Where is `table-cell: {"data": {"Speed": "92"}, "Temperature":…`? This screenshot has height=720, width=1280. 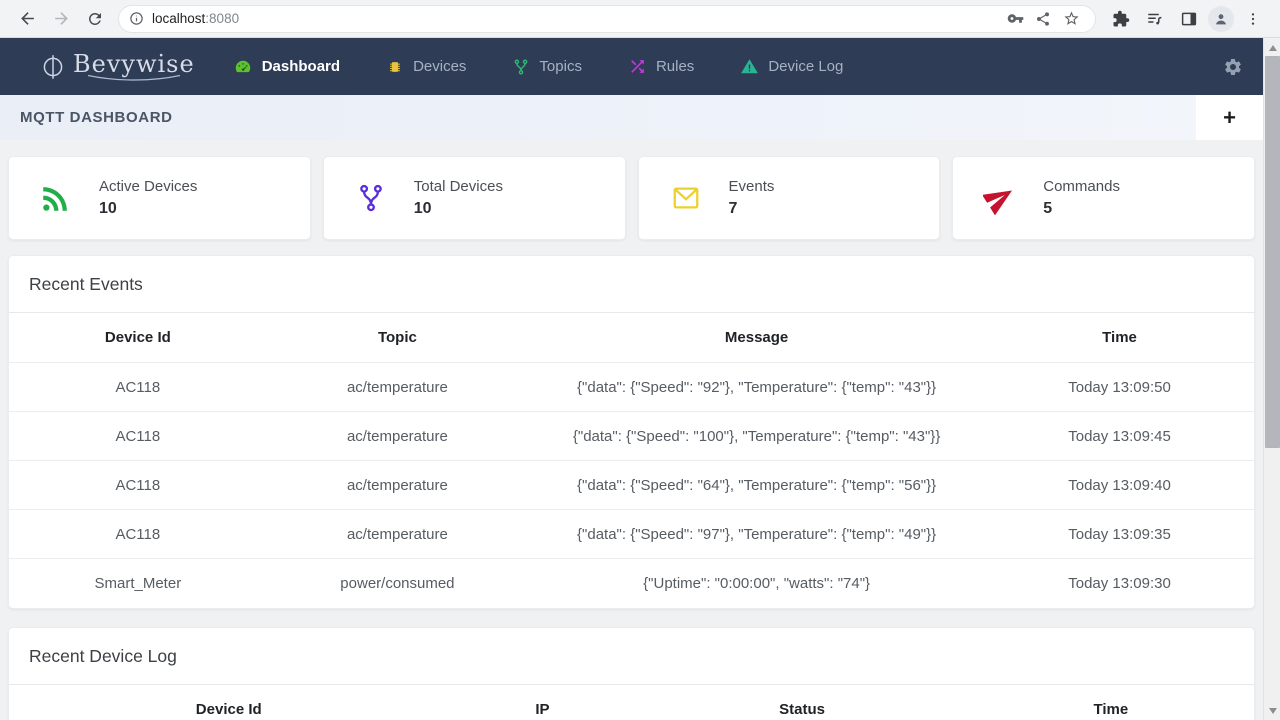 table-cell: {"data": {"Speed": "92"}, "Temperature":… is located at coordinates (757, 387).